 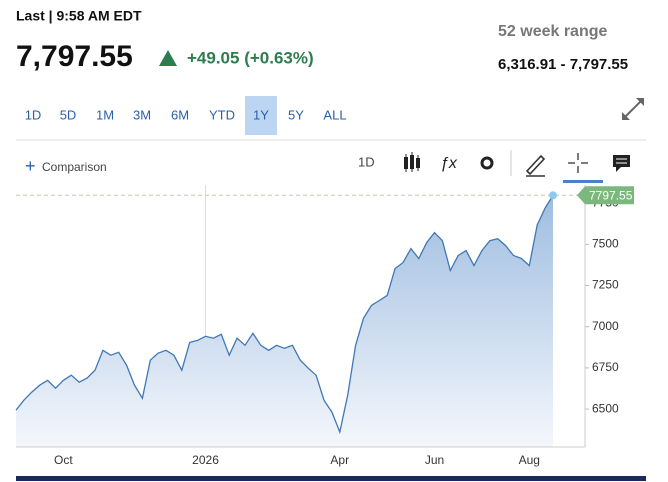 I want to click on y-tick-label: 6500, so click(x=605, y=408).